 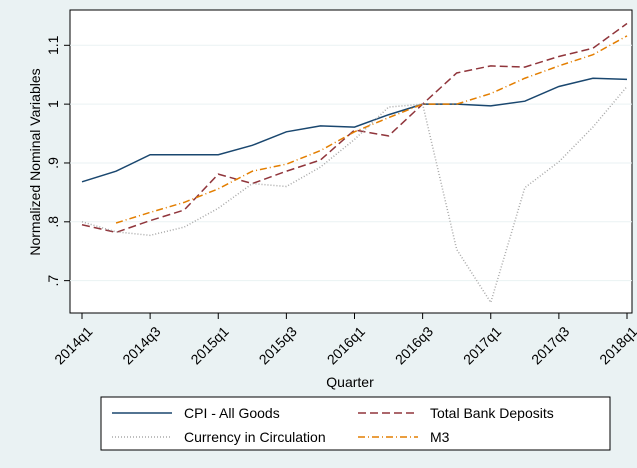 I want to click on y-axis-title: Normalized Nominal Variables, so click(x=35, y=161).